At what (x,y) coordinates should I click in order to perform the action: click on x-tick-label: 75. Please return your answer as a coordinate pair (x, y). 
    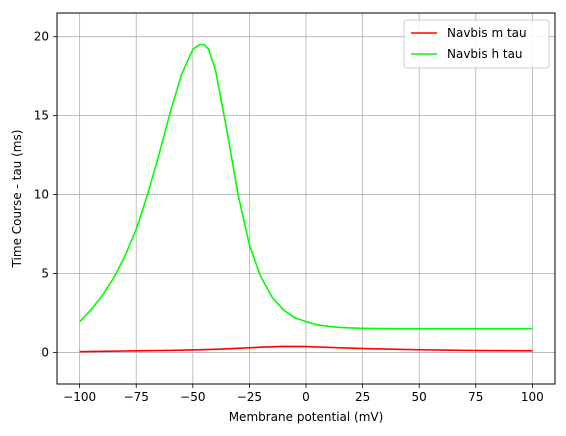
    Looking at the image, I should click on (475, 397).